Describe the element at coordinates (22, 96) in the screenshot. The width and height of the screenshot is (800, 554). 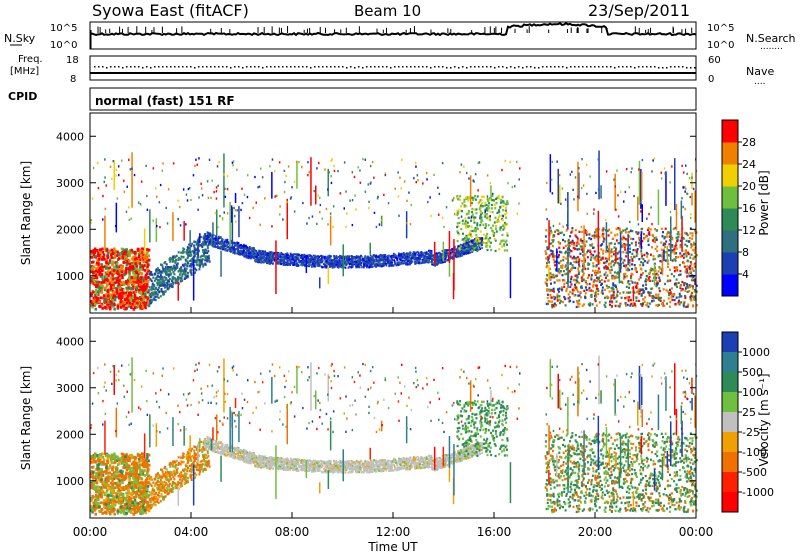
I see `cpid-label: CPID` at that location.